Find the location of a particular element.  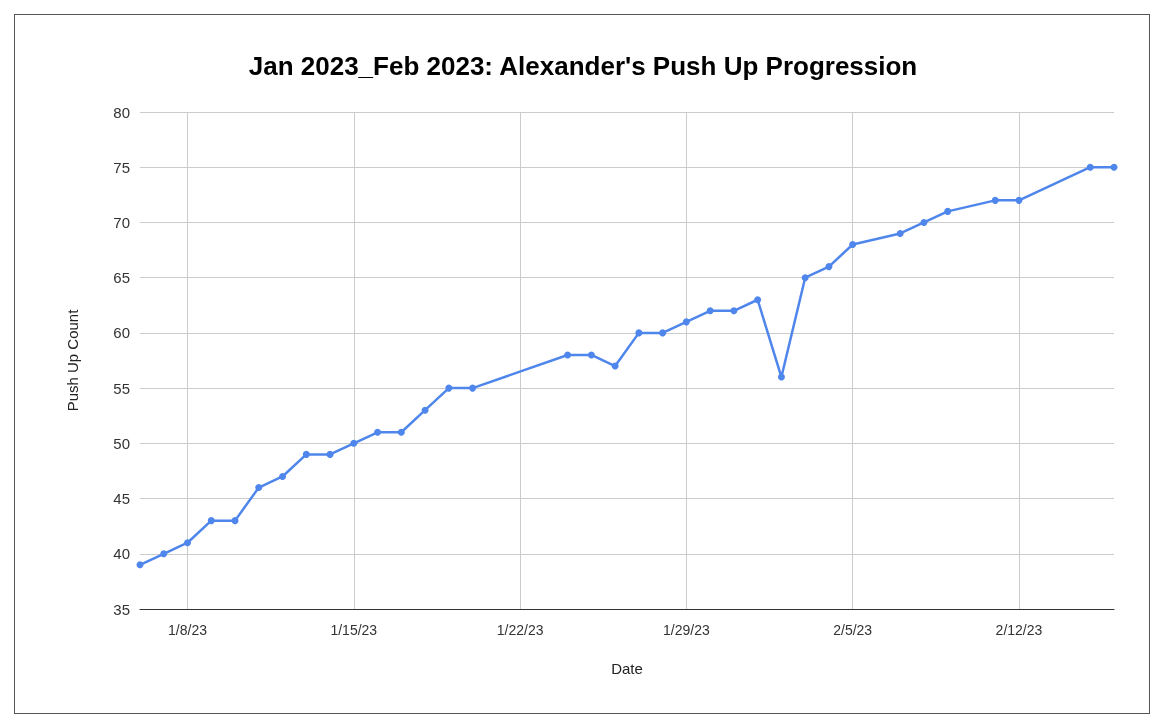

x-tick-label: 1/15/23 is located at coordinates (354, 630).